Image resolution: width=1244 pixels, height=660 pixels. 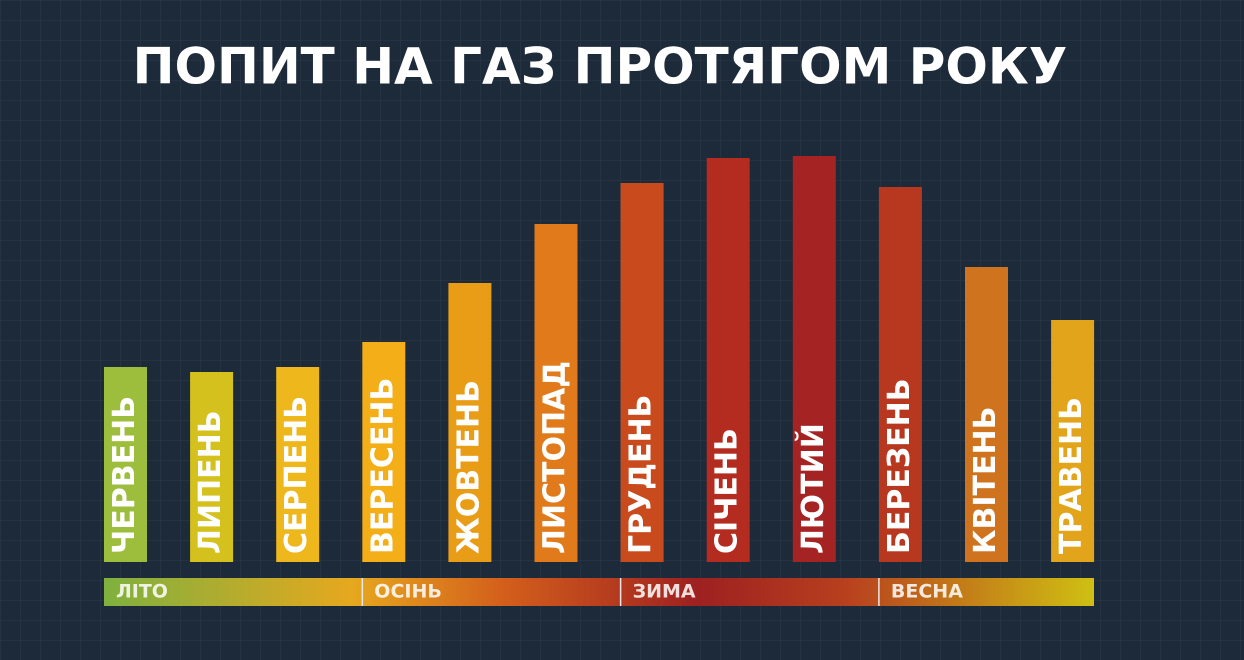 I want to click on bar-label: СІЧЕНЬ, so click(x=727, y=491).